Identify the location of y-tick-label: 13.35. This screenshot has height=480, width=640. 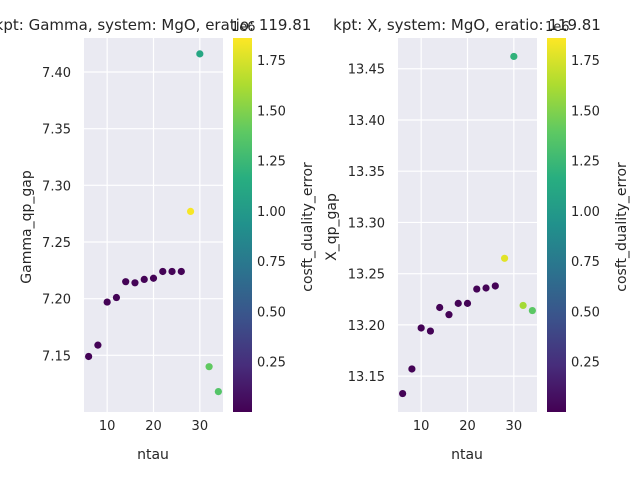
(366, 172).